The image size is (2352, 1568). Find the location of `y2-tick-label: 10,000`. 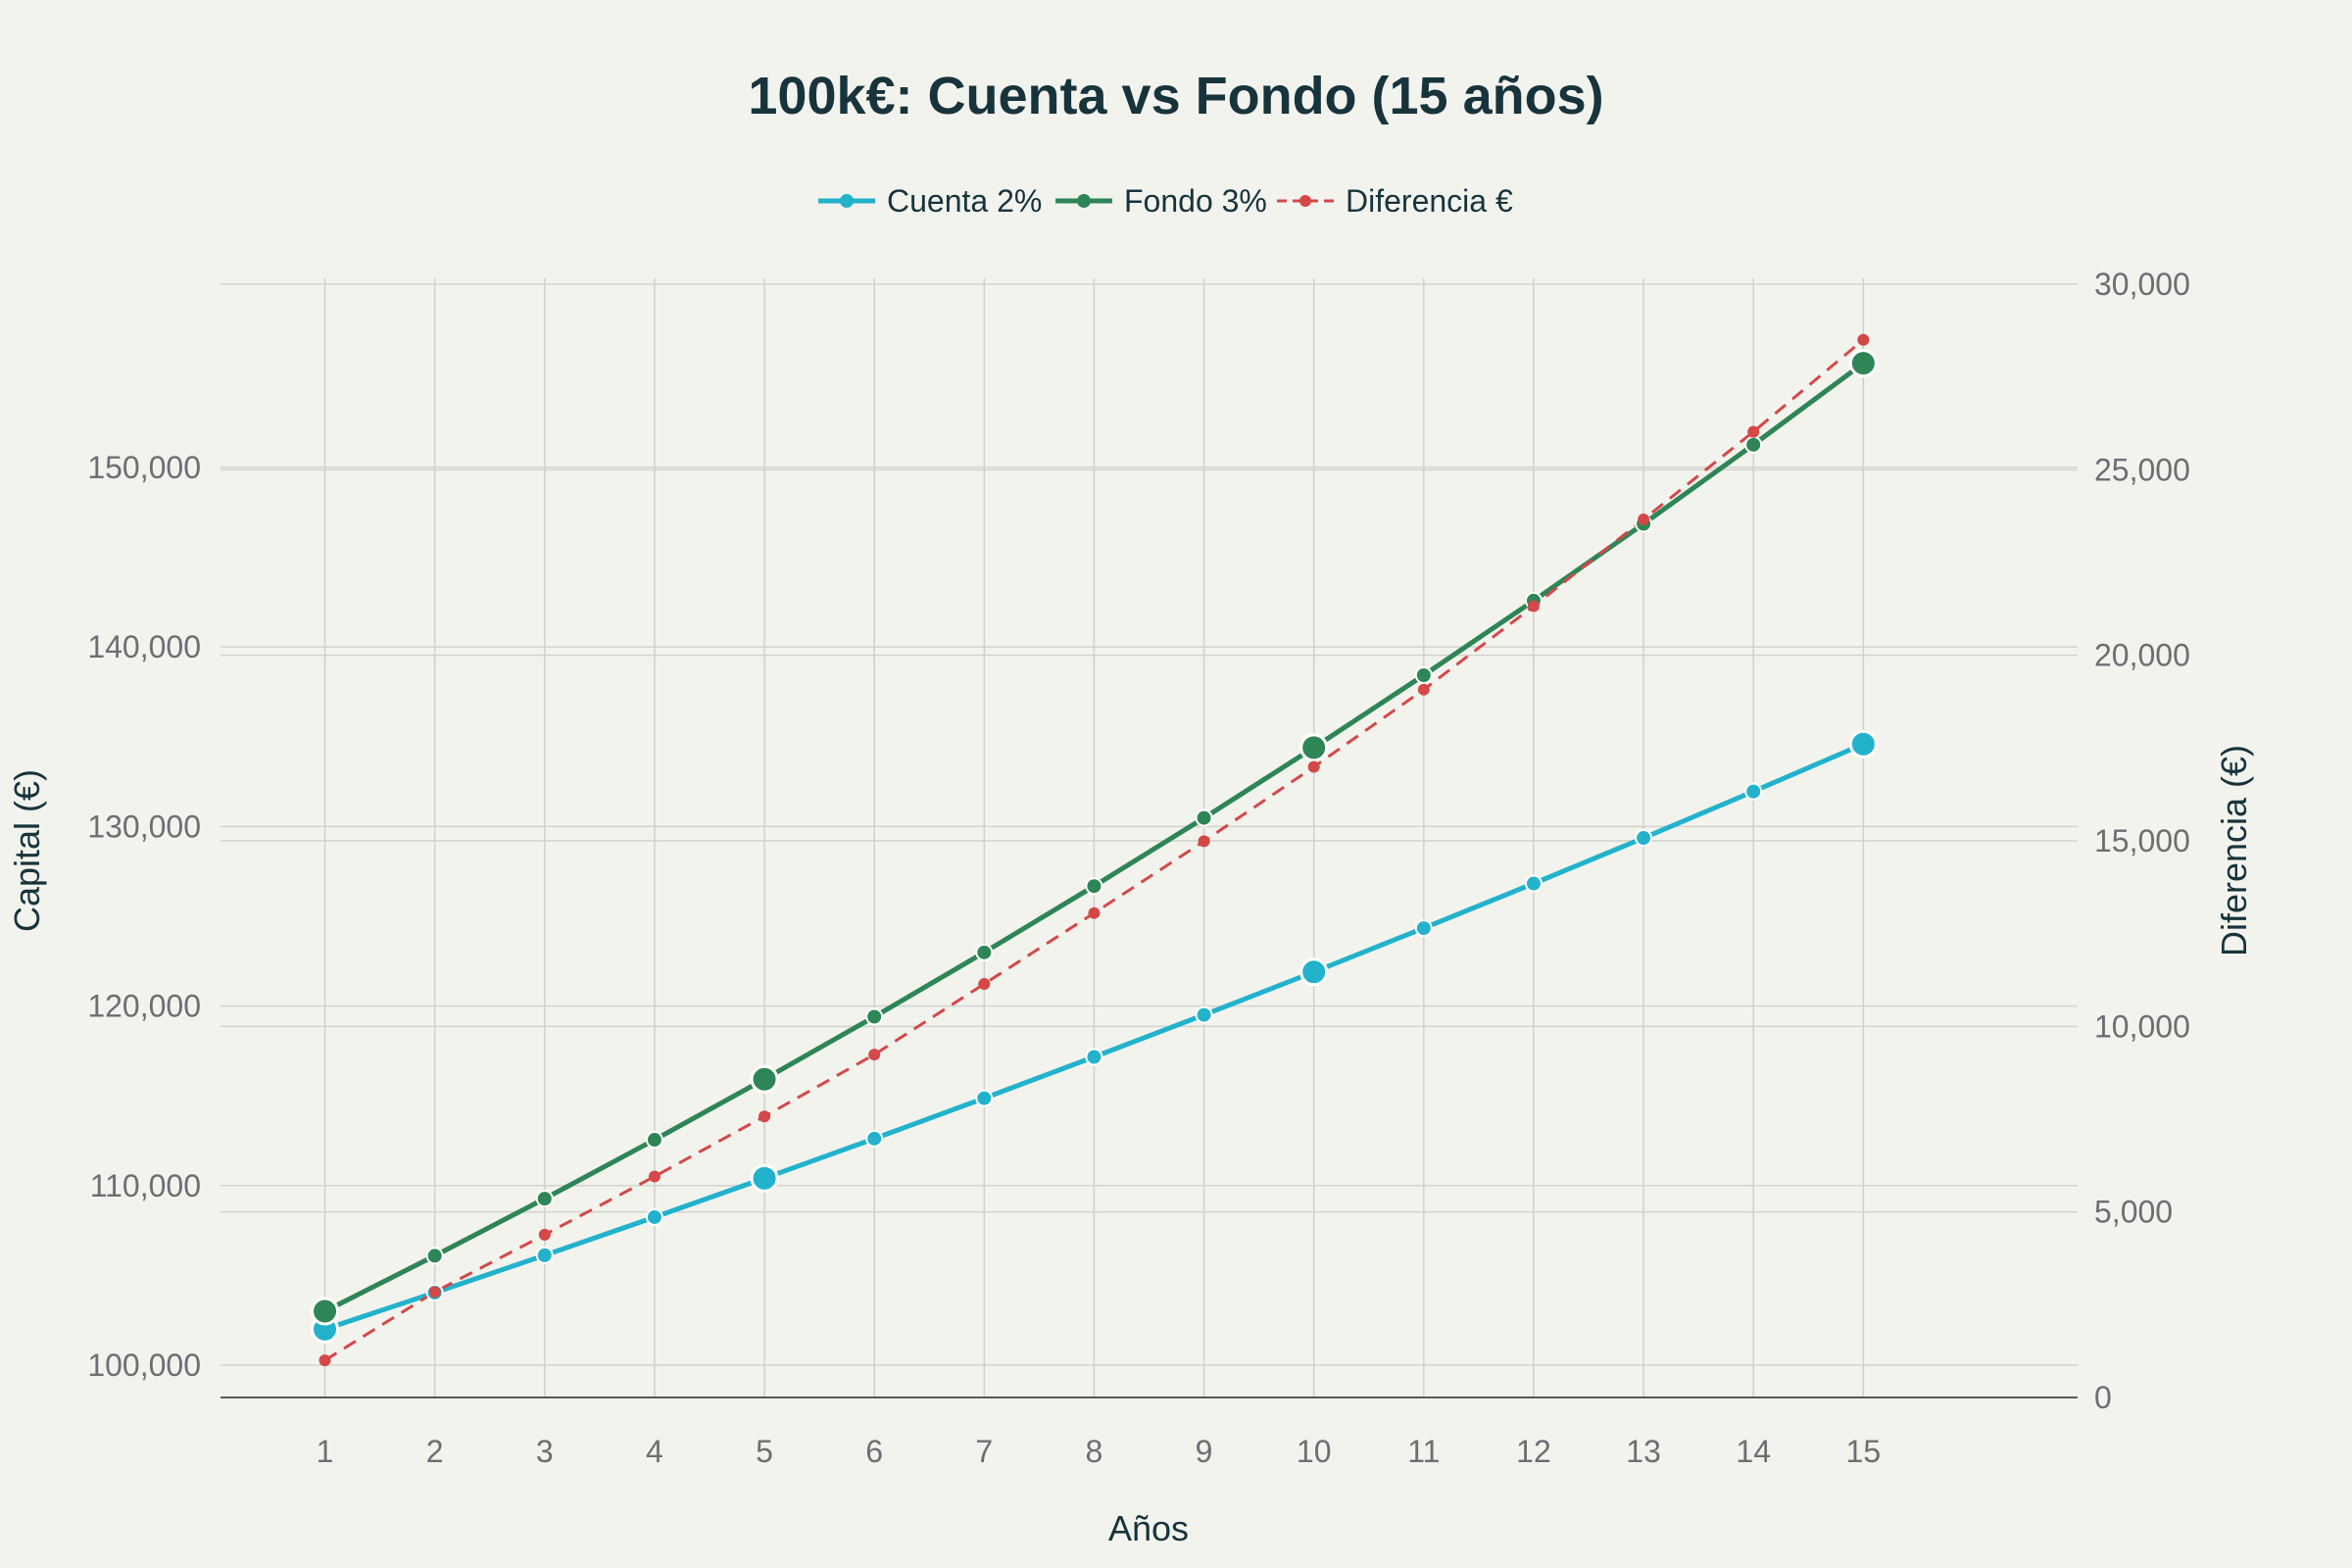

y2-tick-label: 10,000 is located at coordinates (2142, 1026).